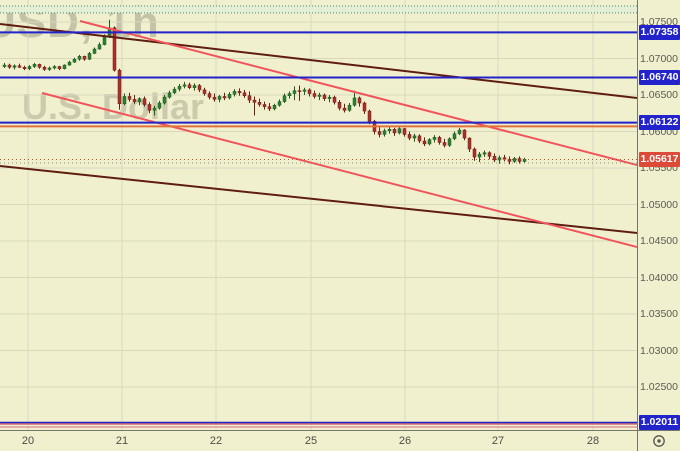  I want to click on price-tick-label: 1.04000, so click(659, 277).